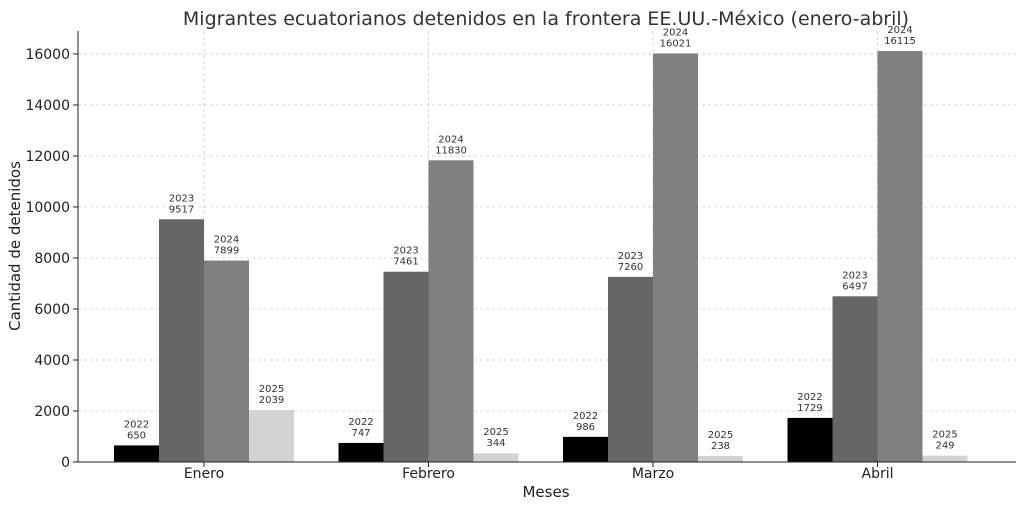 The image size is (1024, 508). Describe the element at coordinates (15, 246) in the screenshot. I see `y-axis-label: Cantidad de detenidos` at that location.